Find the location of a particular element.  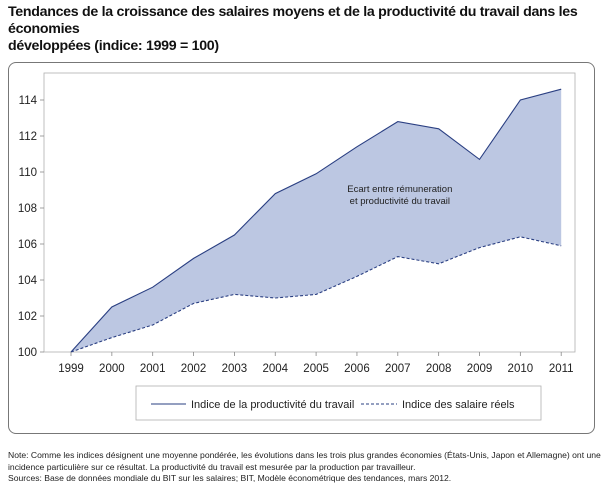

x-tick-label: 2003 is located at coordinates (235, 369).